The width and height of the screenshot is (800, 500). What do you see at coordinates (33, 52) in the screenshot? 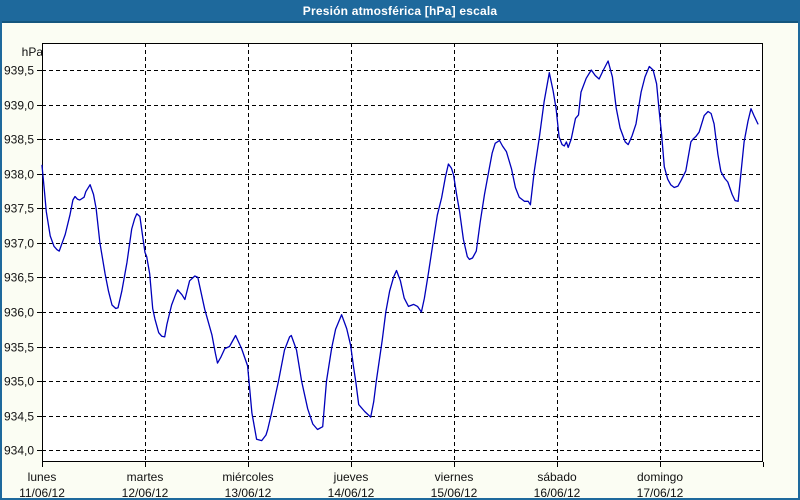
I see `y-axis-unit-label: hPa` at bounding box center [33, 52].